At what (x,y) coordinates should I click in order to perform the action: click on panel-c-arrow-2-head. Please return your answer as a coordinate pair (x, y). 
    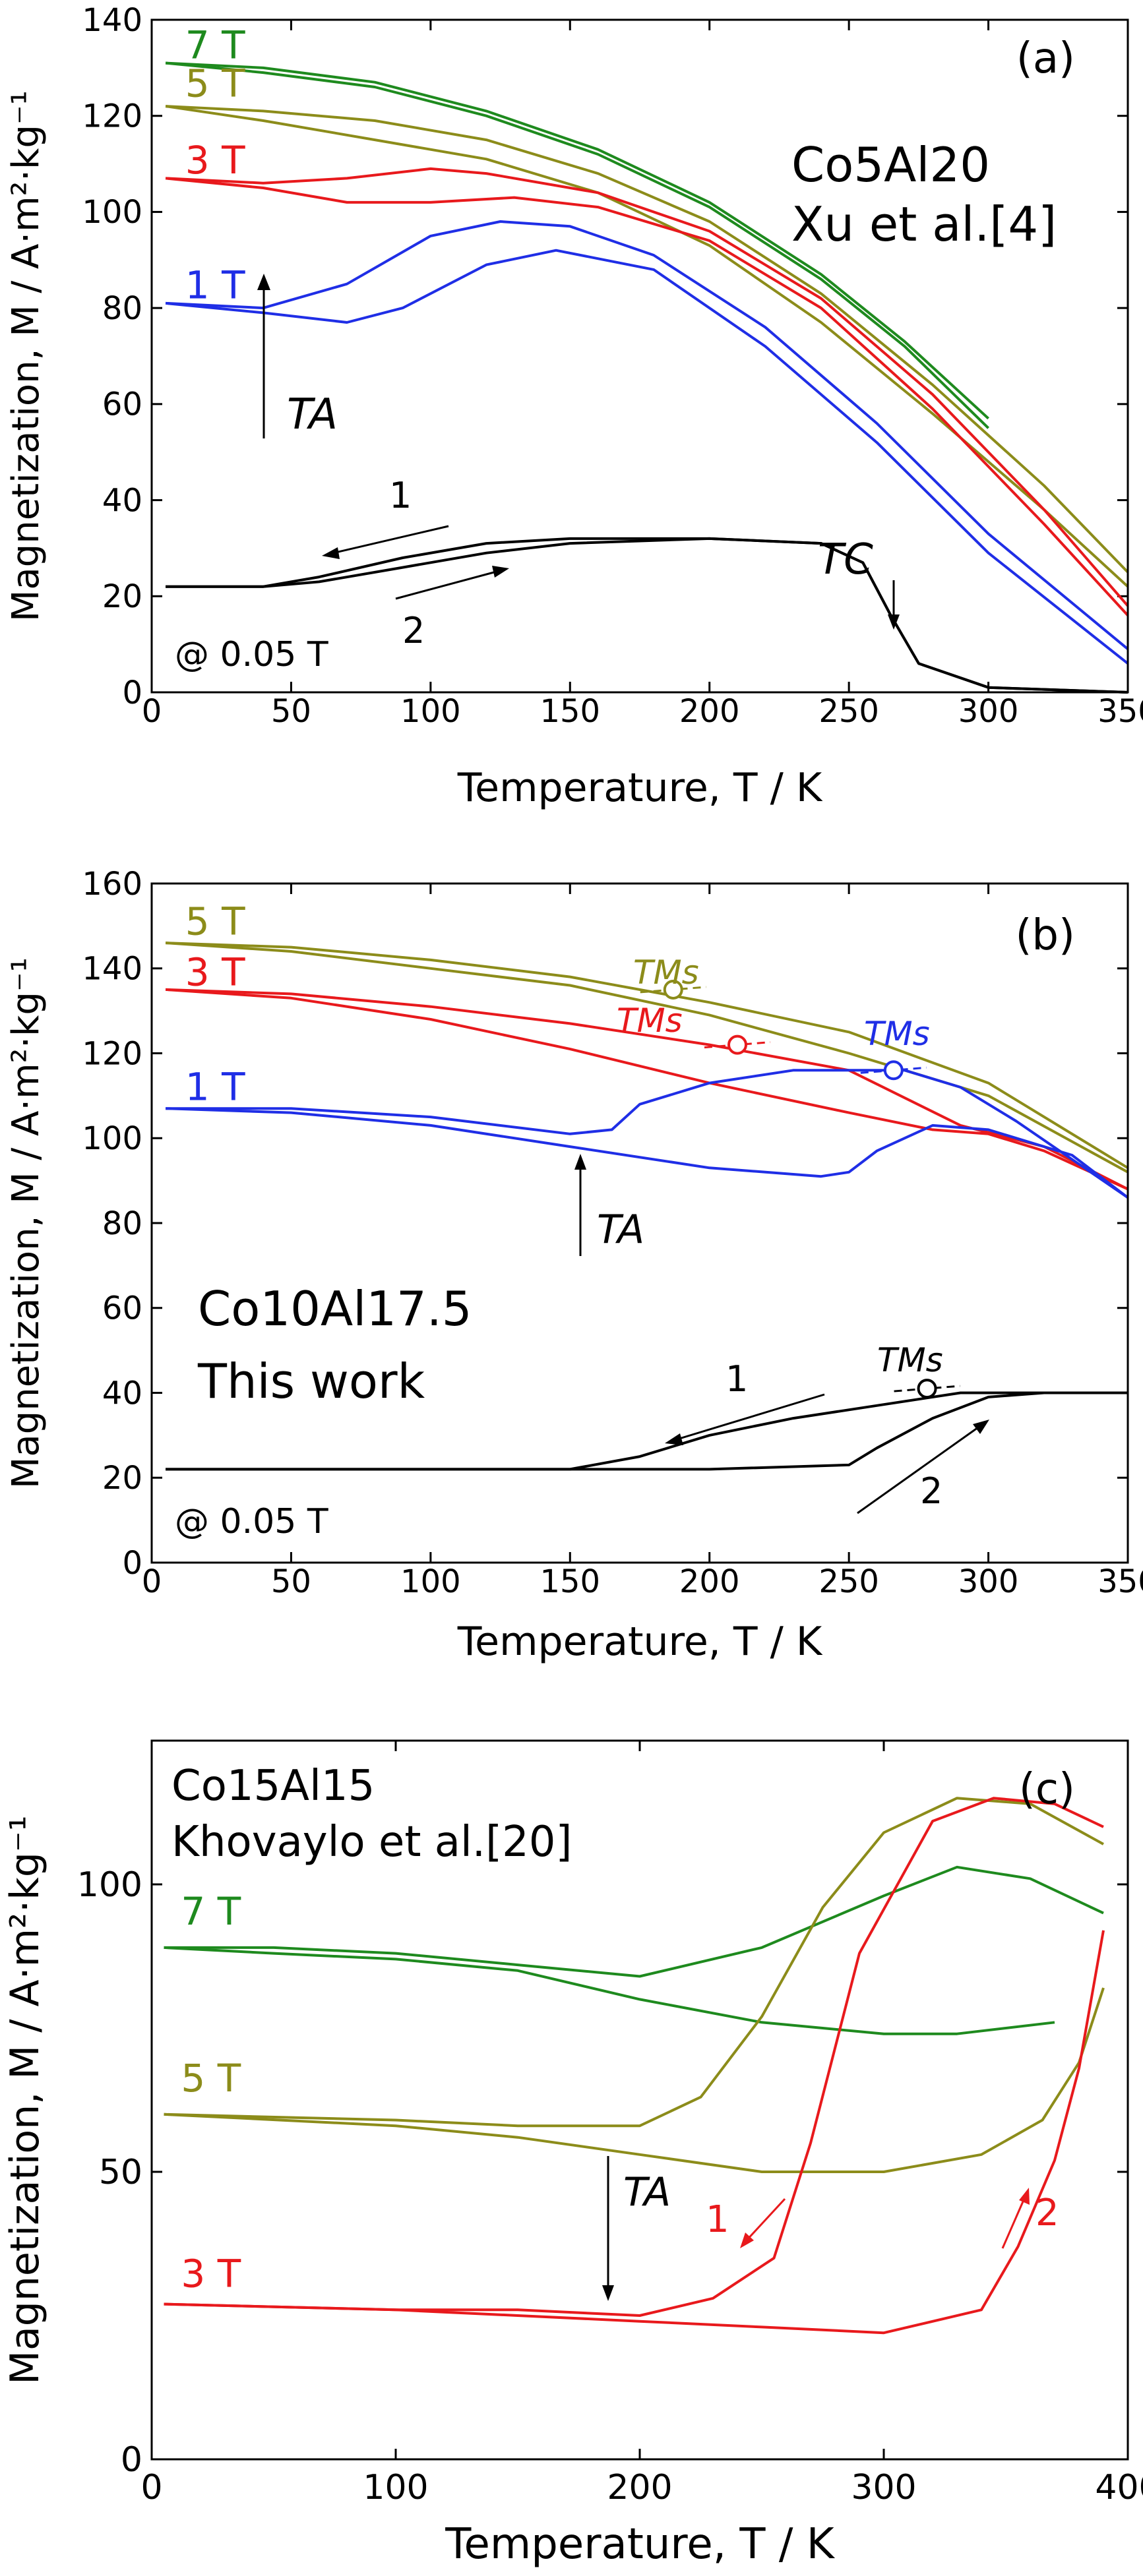
    Looking at the image, I should click on (1024, 2196).